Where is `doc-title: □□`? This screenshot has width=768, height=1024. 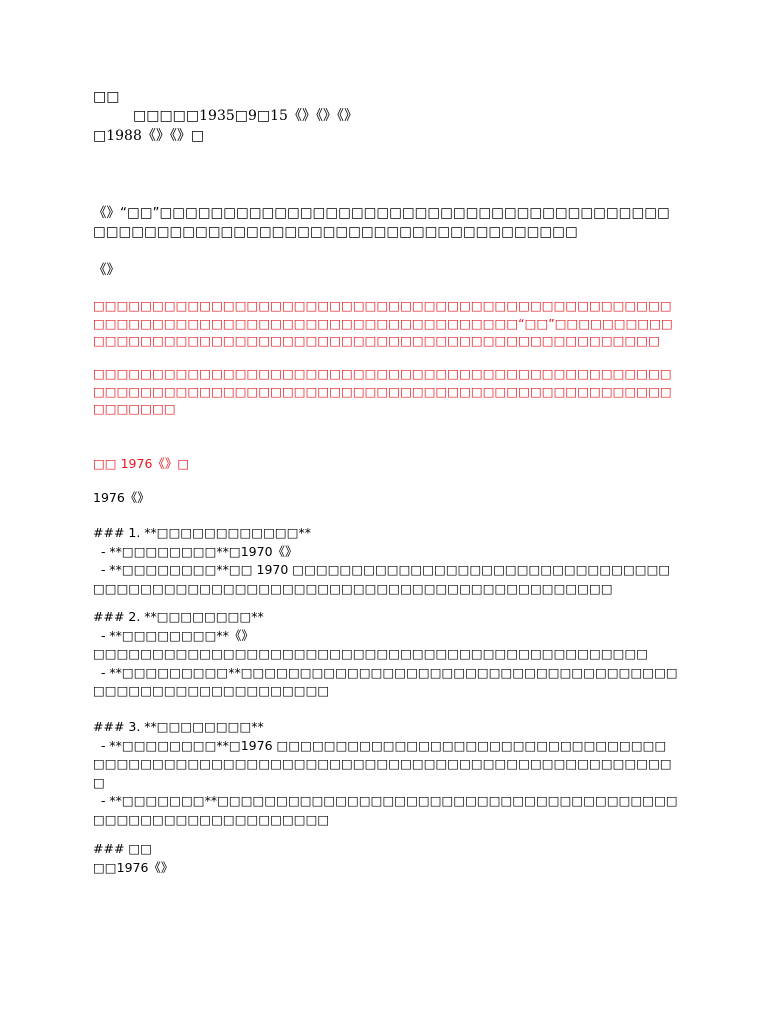 doc-title: □□ is located at coordinates (106, 97).